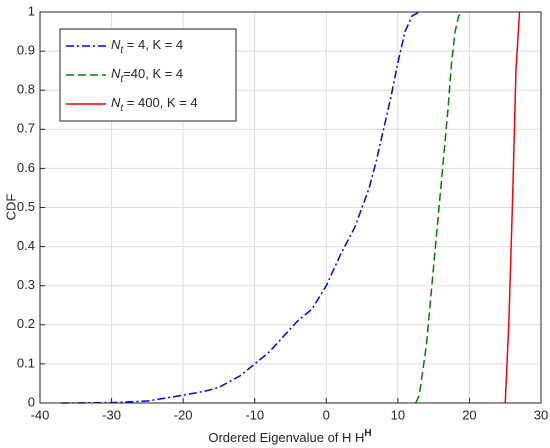  Describe the element at coordinates (31, 10) in the screenshot. I see `y-tick-label: 1` at that location.